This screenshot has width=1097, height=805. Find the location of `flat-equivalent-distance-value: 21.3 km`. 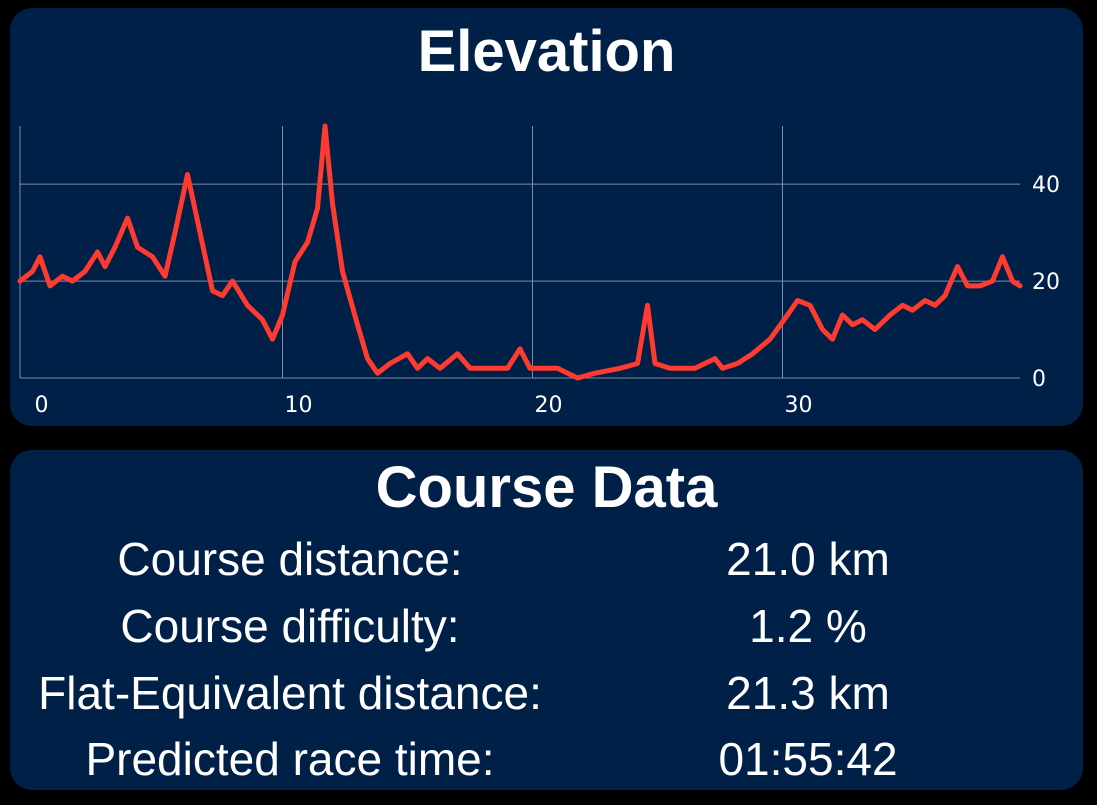

flat-equivalent-distance-value: 21.3 km is located at coordinates (808, 693).